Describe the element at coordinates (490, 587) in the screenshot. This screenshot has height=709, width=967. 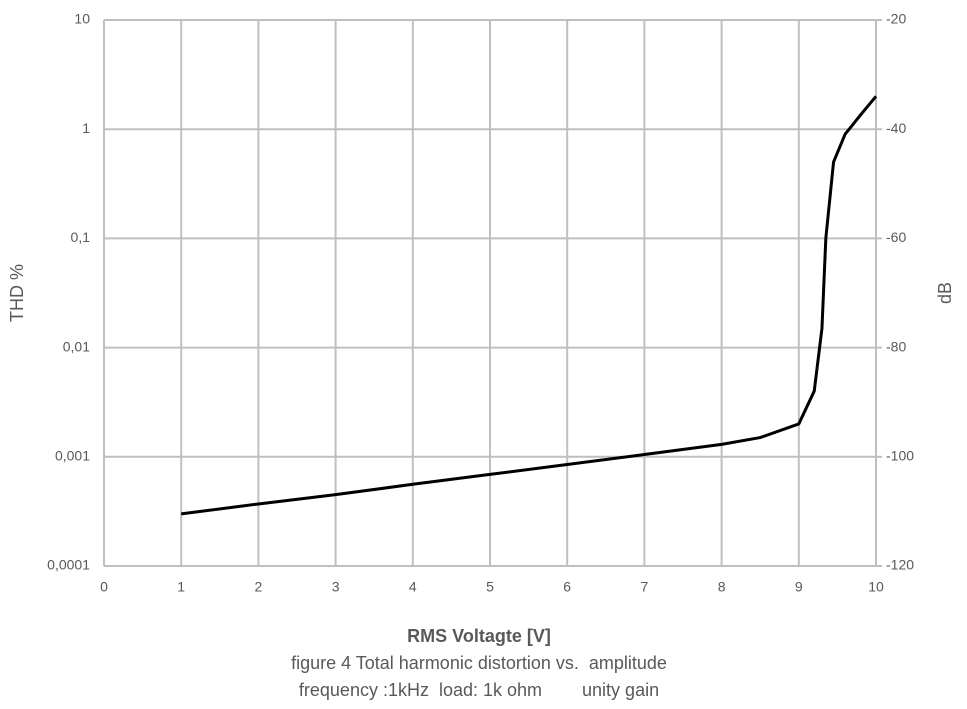
I see `x-tick-label: 5` at that location.